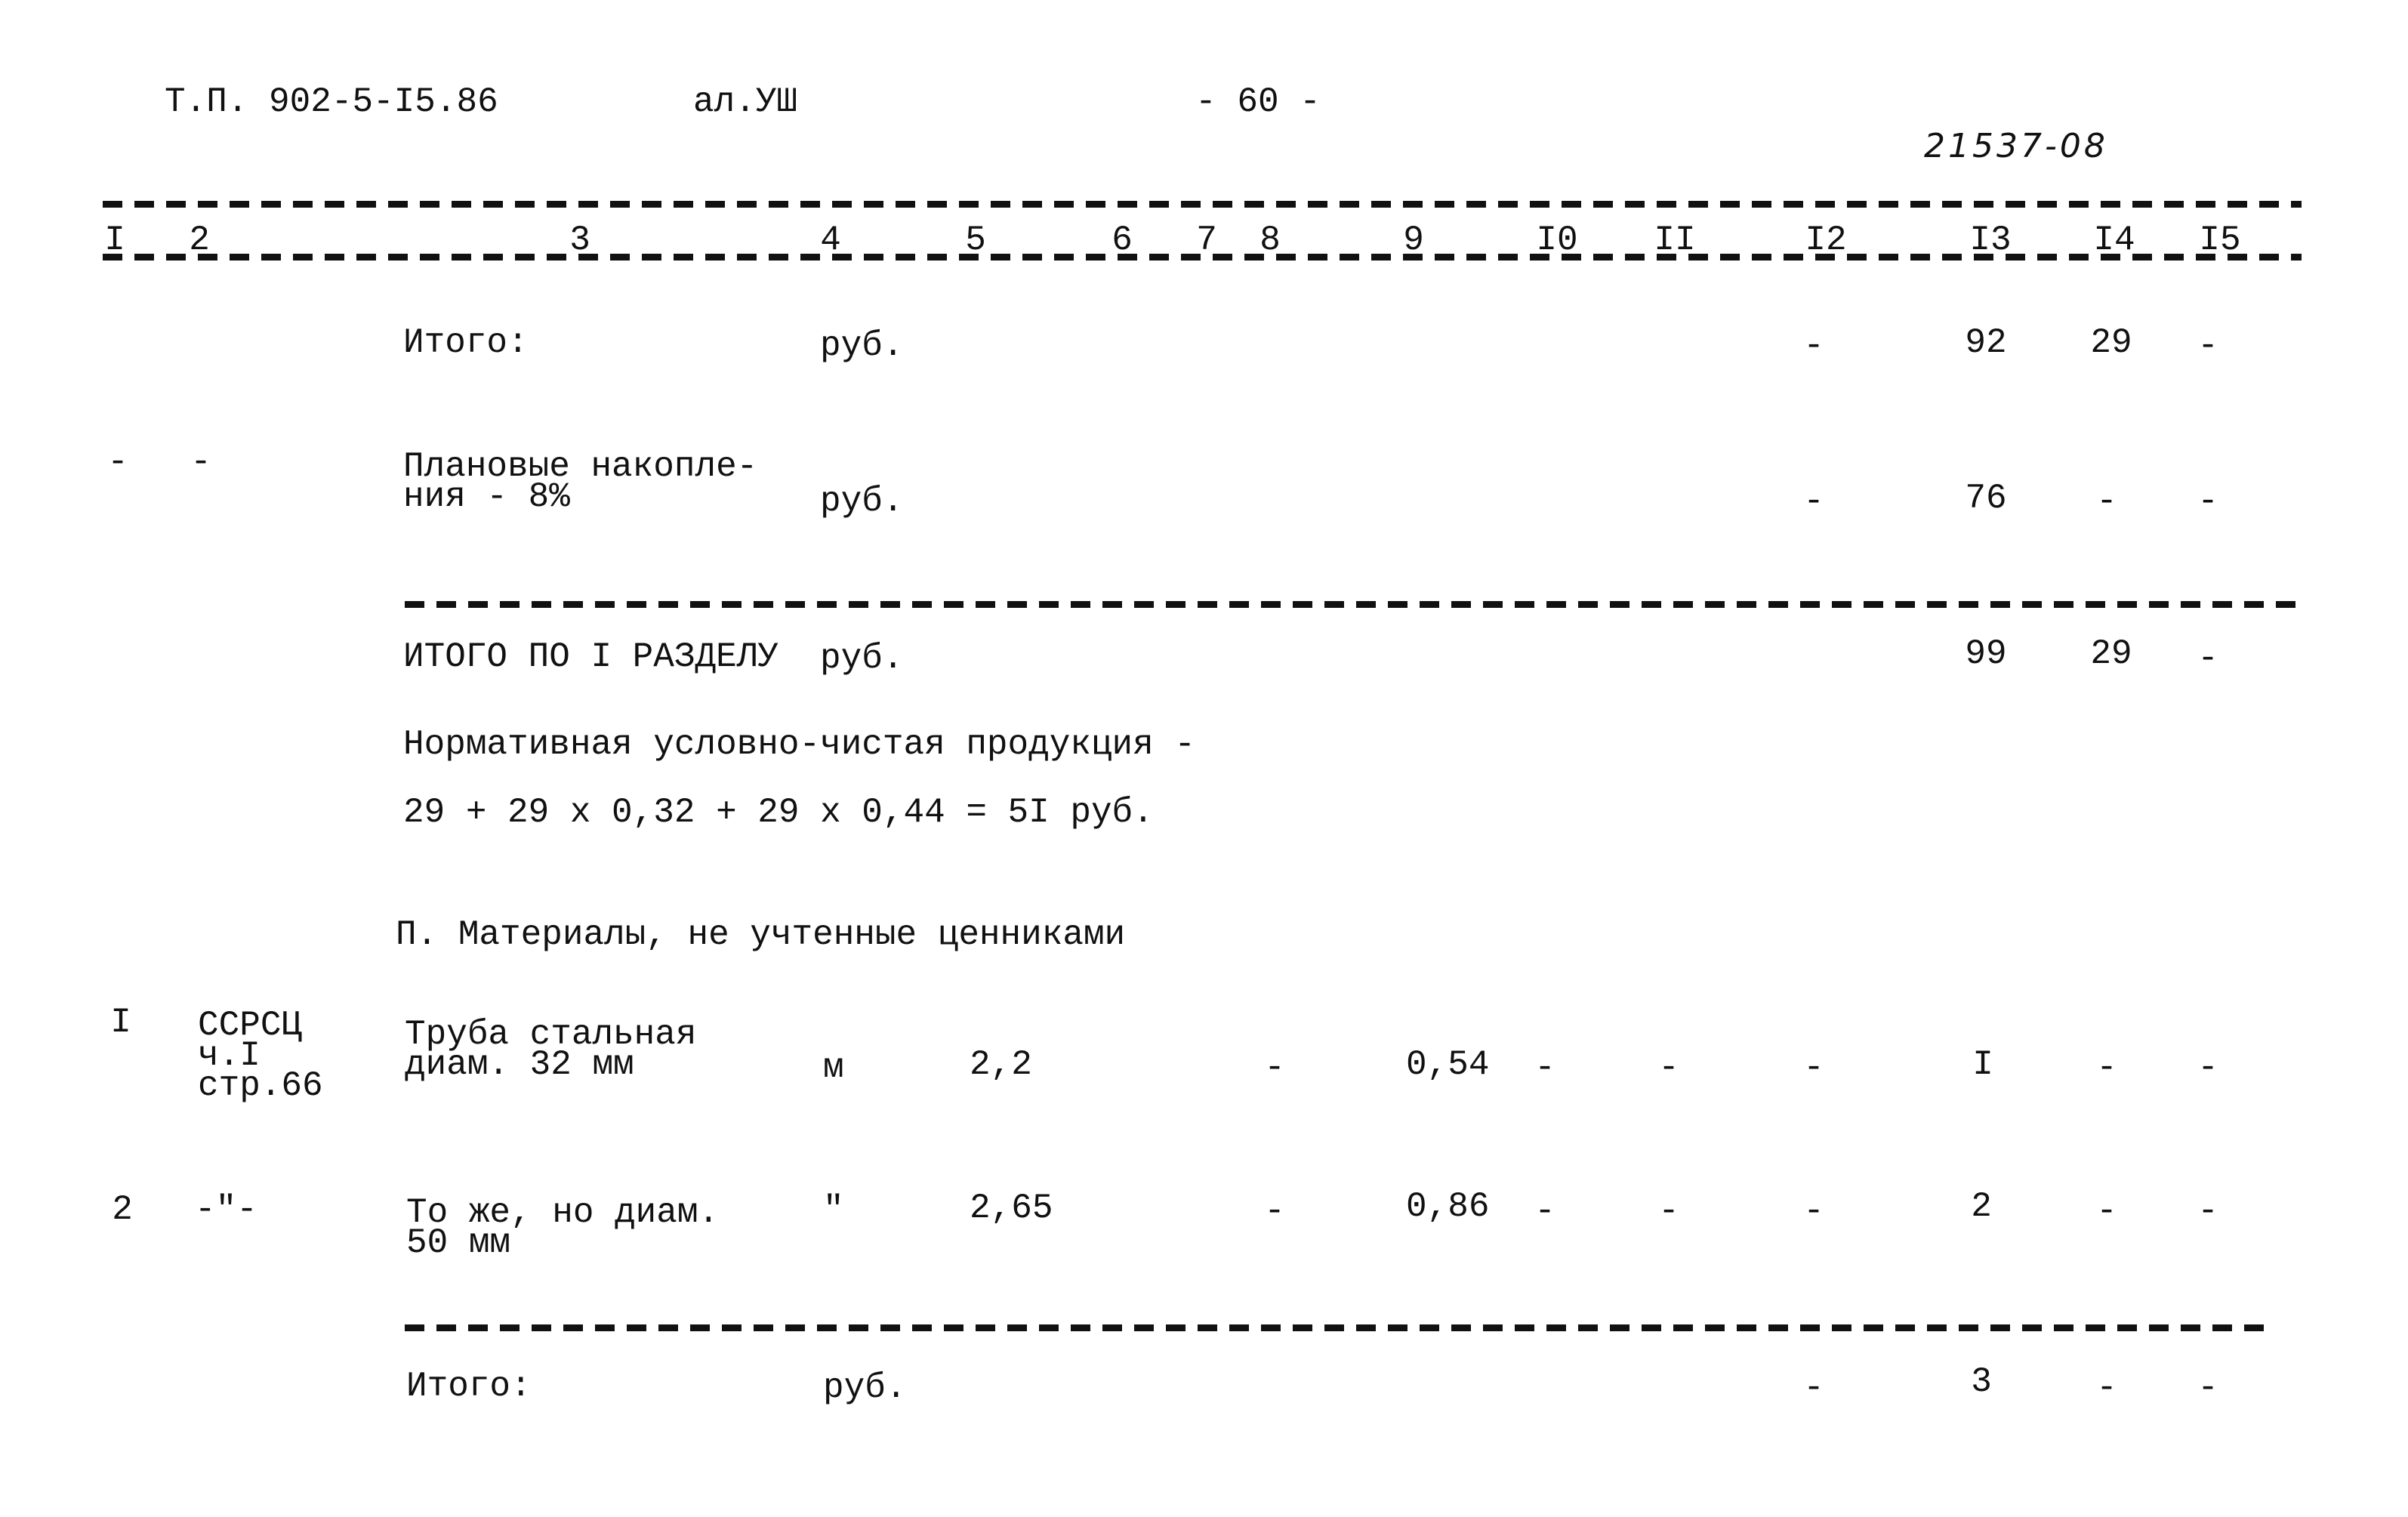 The image size is (2408, 1517). Describe the element at coordinates (120, 1022) in the screenshot. I see `cell-1: I` at that location.